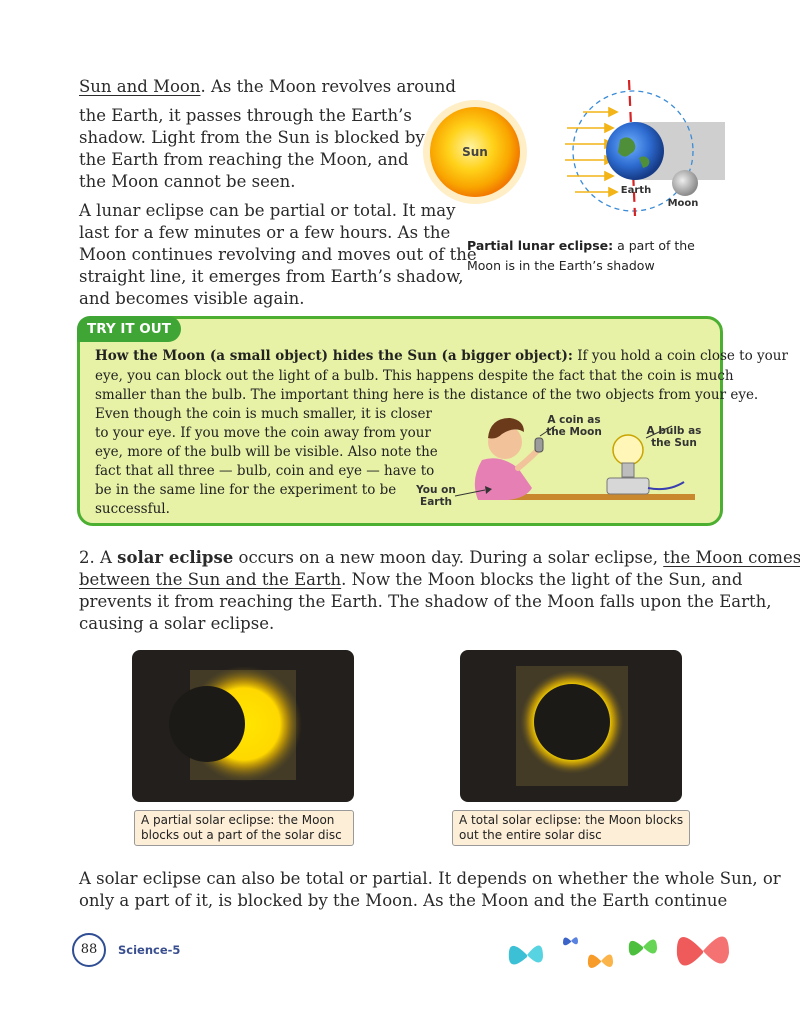 The image size is (800, 1024). What do you see at coordinates (574, 426) in the screenshot?
I see `coin-label: A coin as the Moon` at bounding box center [574, 426].